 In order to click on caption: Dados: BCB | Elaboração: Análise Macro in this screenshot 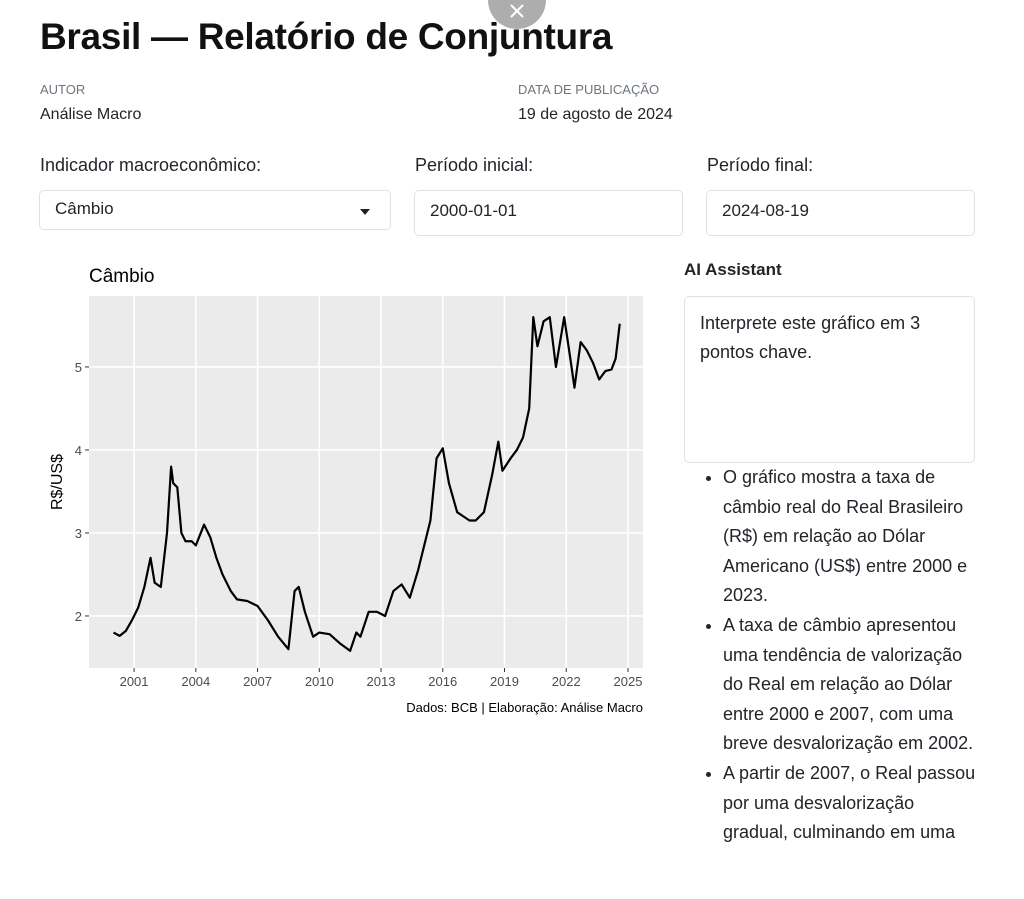, I will do `click(524, 707)`.